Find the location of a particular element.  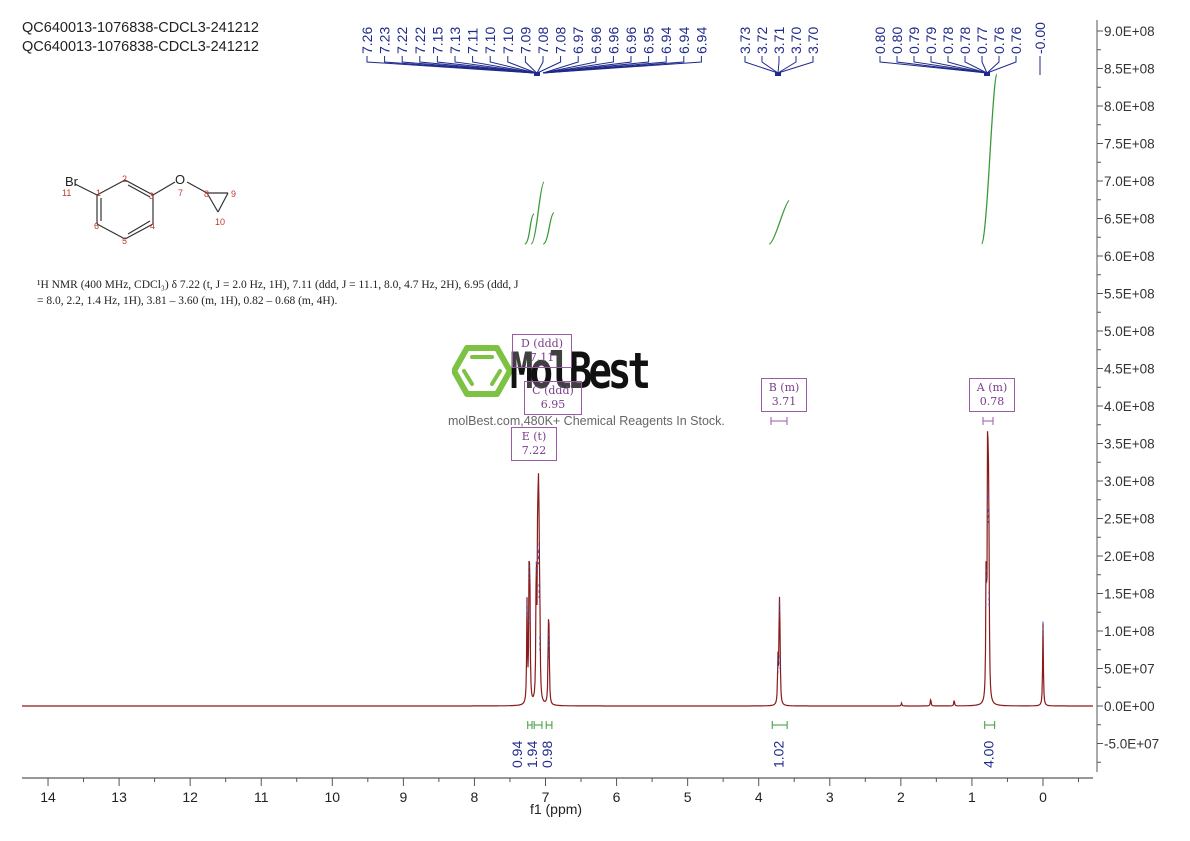

integral-value: 1.94 is located at coordinates (532, 754).